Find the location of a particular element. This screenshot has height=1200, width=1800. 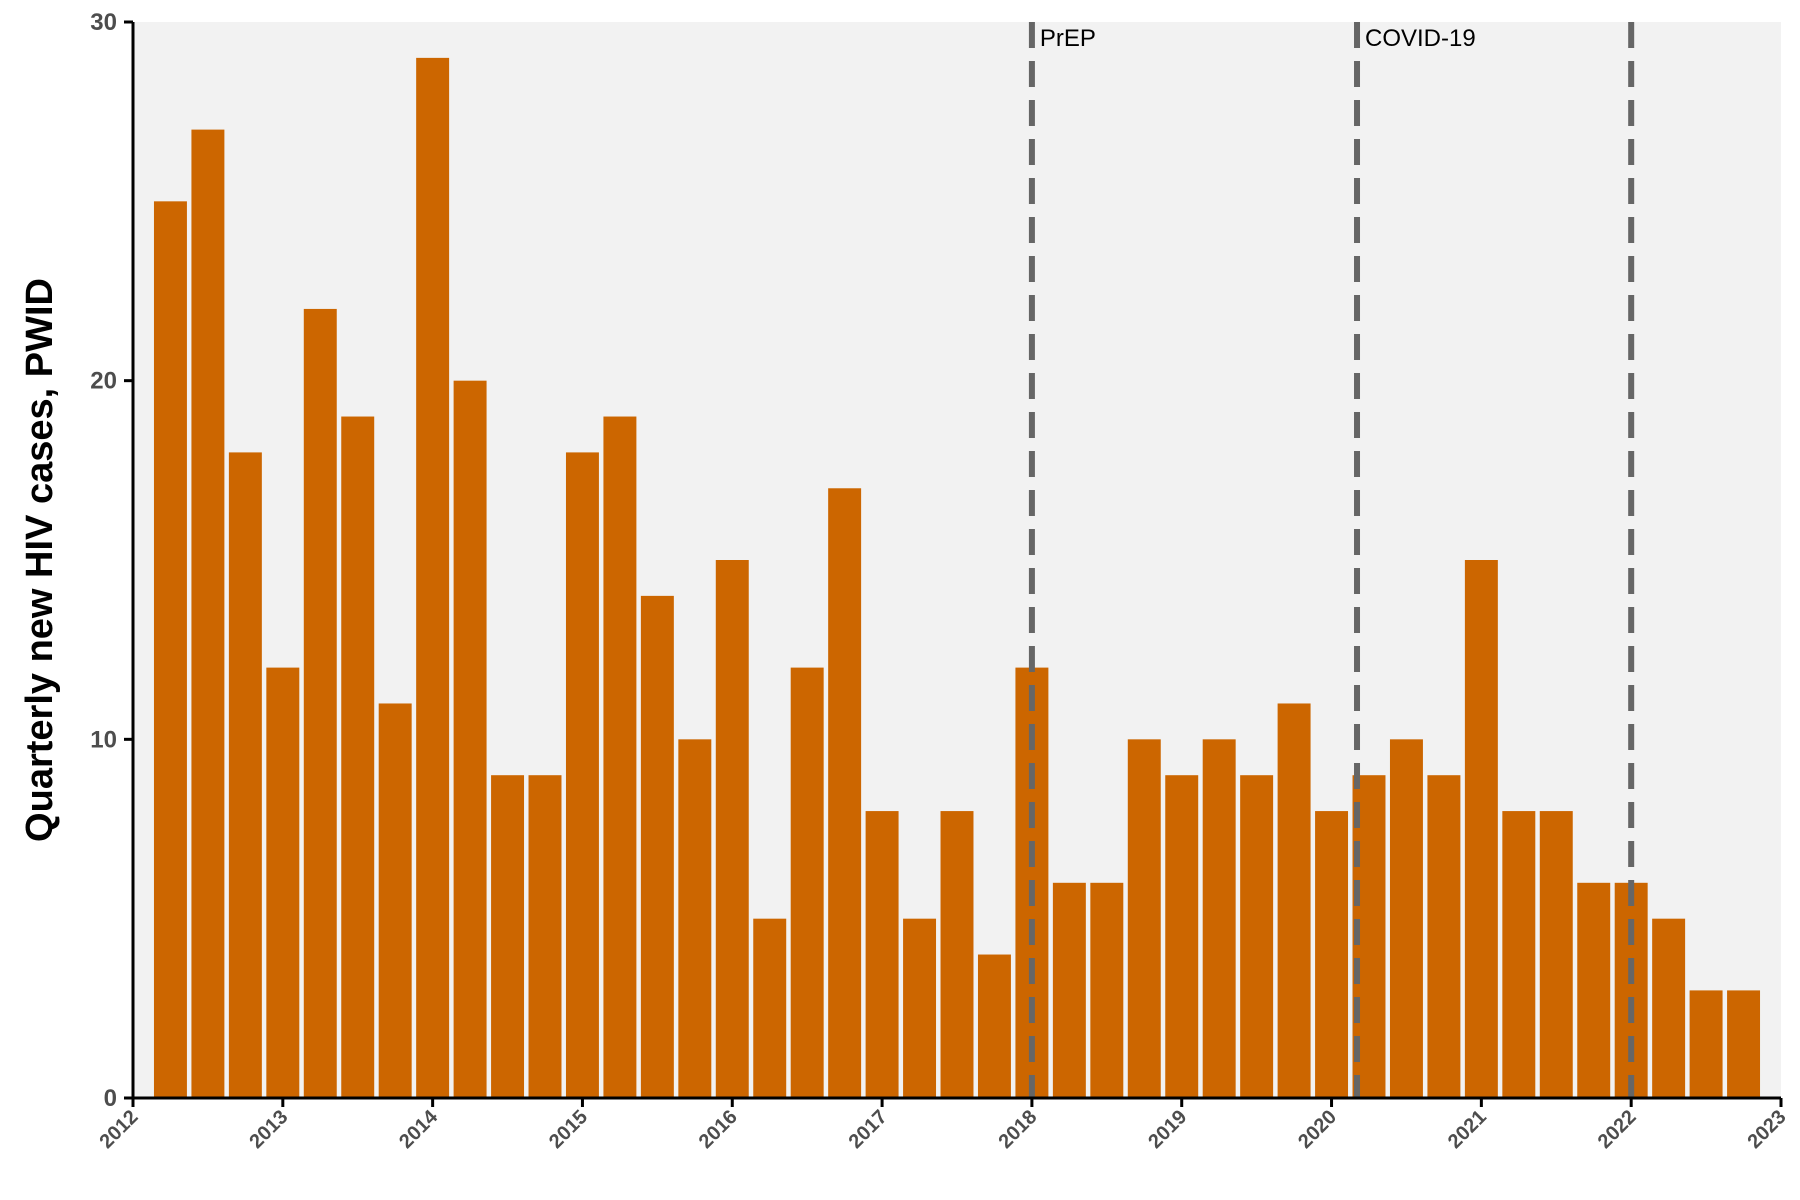

x-tick-label: 2012 is located at coordinates (119, 1129).